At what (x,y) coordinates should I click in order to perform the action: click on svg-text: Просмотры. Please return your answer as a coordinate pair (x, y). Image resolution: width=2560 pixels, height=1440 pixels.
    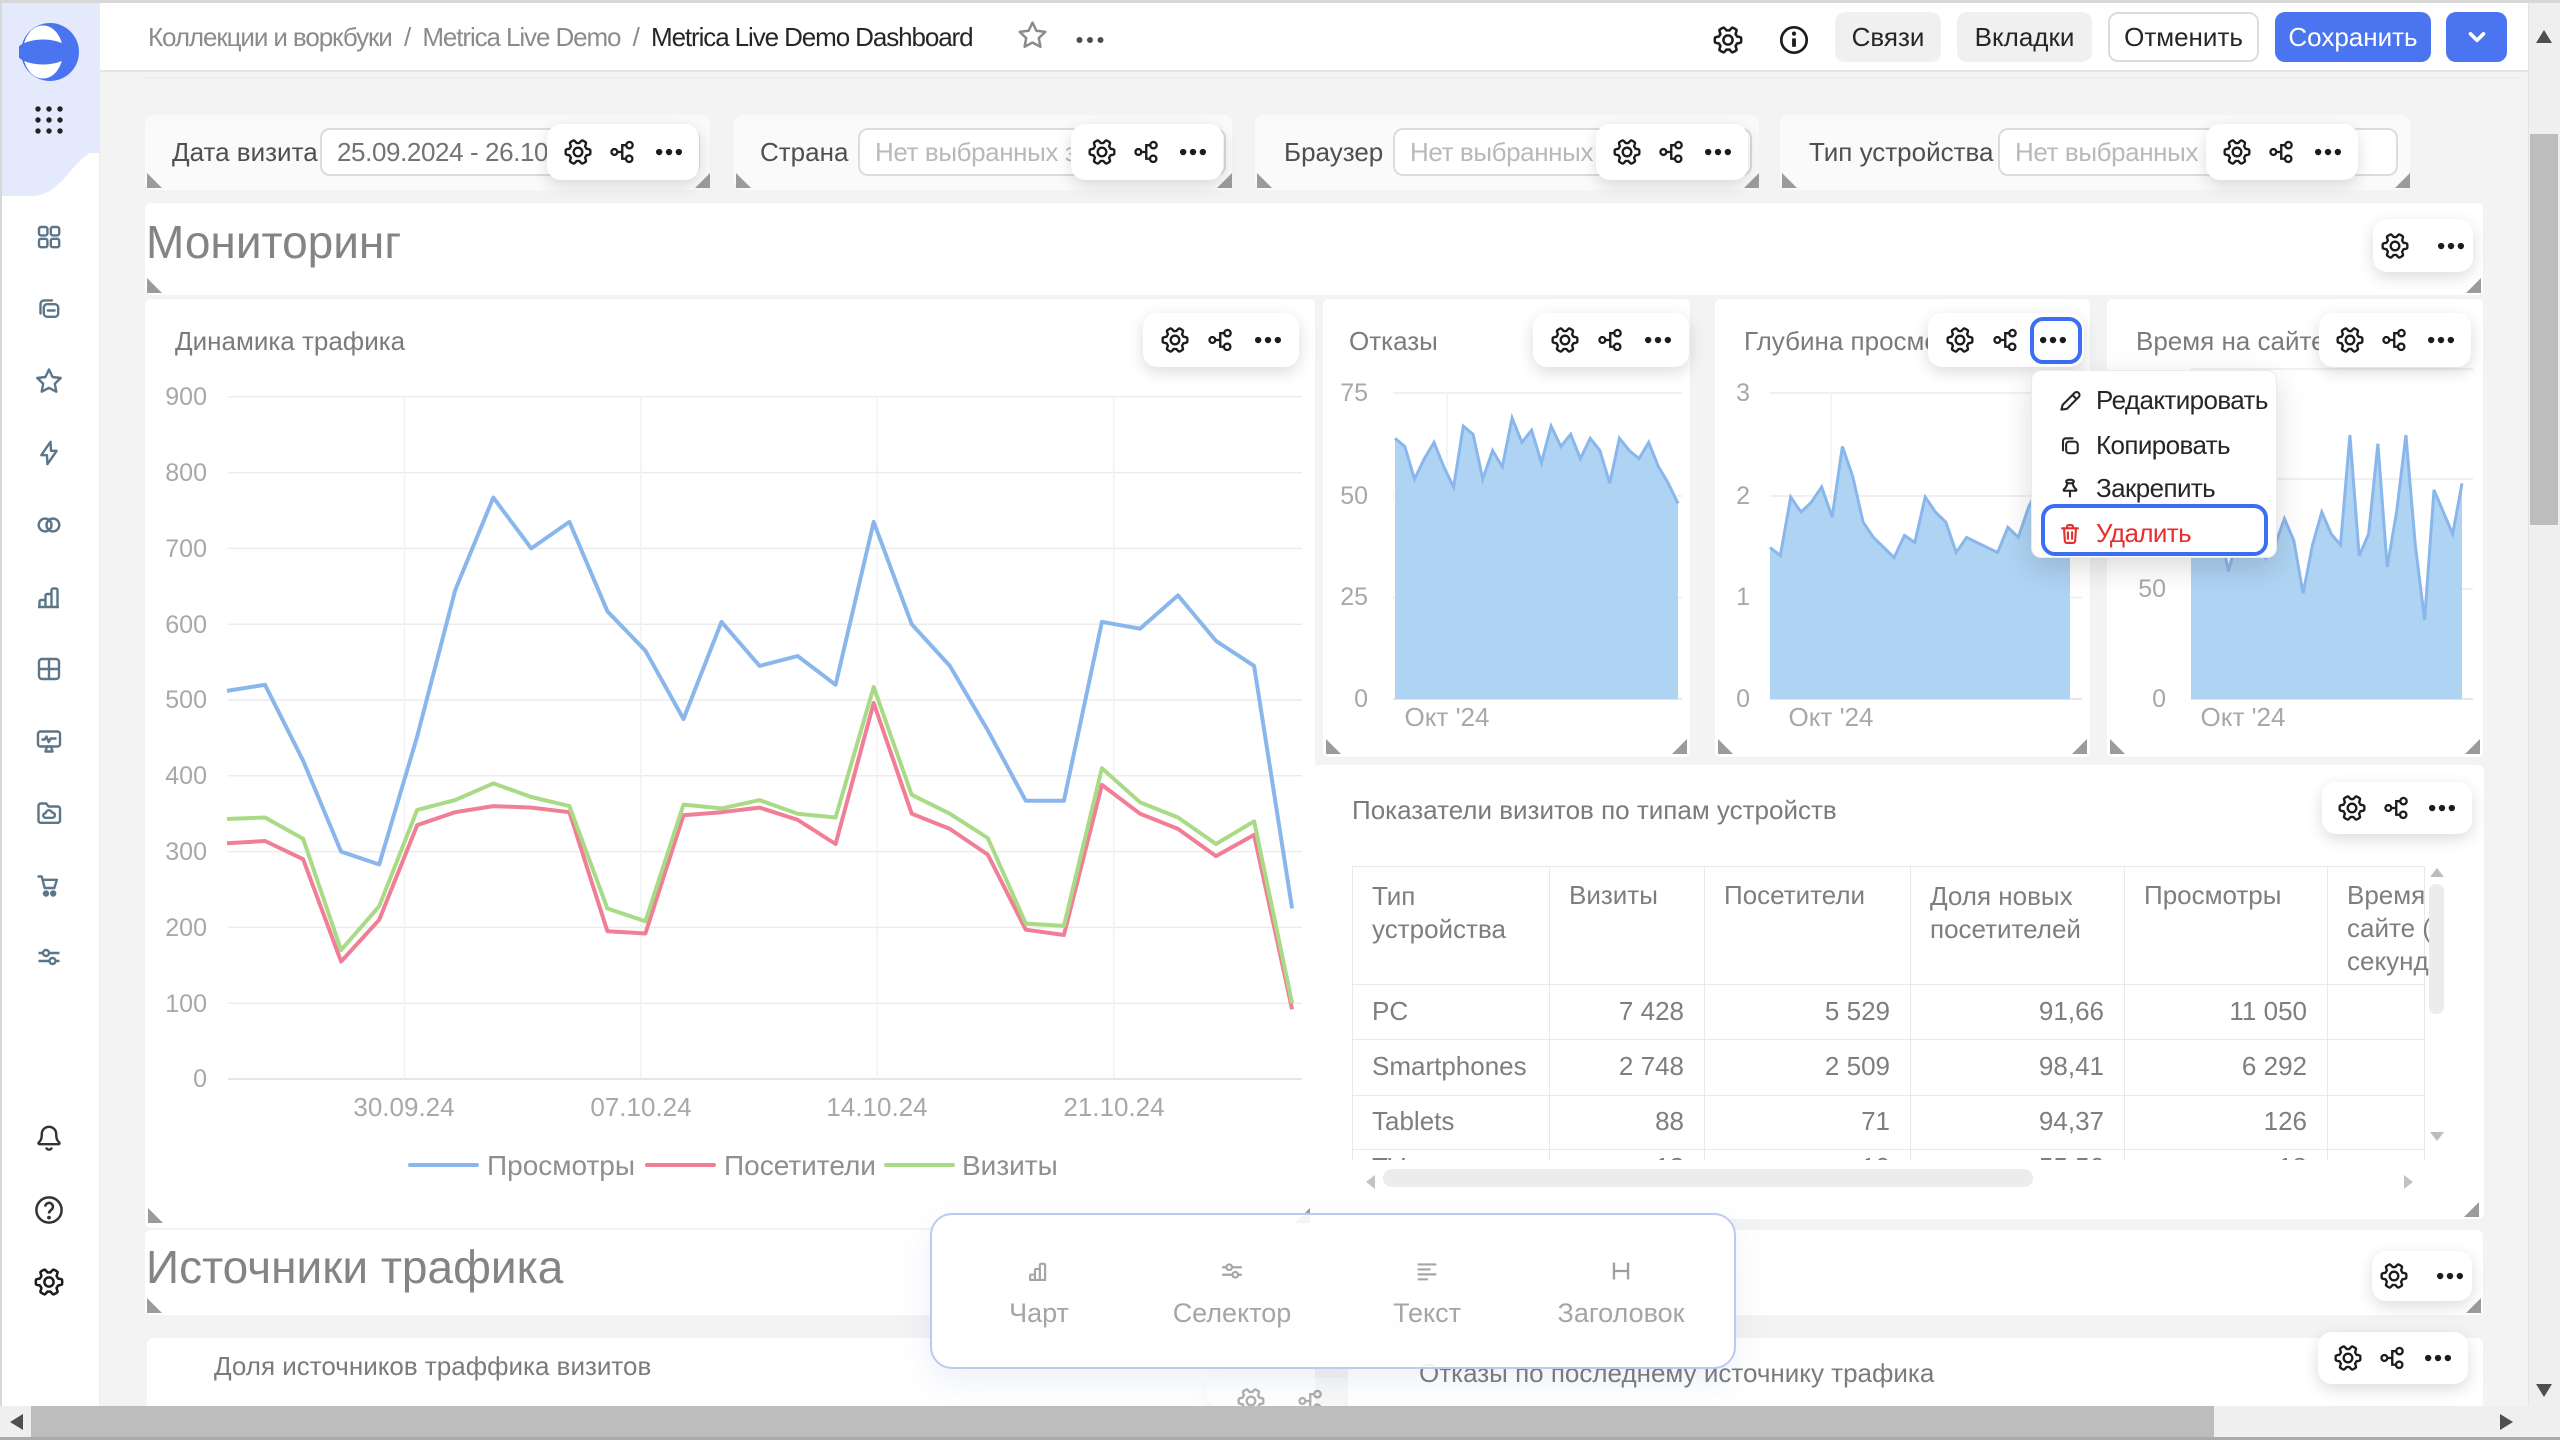
    Looking at the image, I should click on (561, 1165).